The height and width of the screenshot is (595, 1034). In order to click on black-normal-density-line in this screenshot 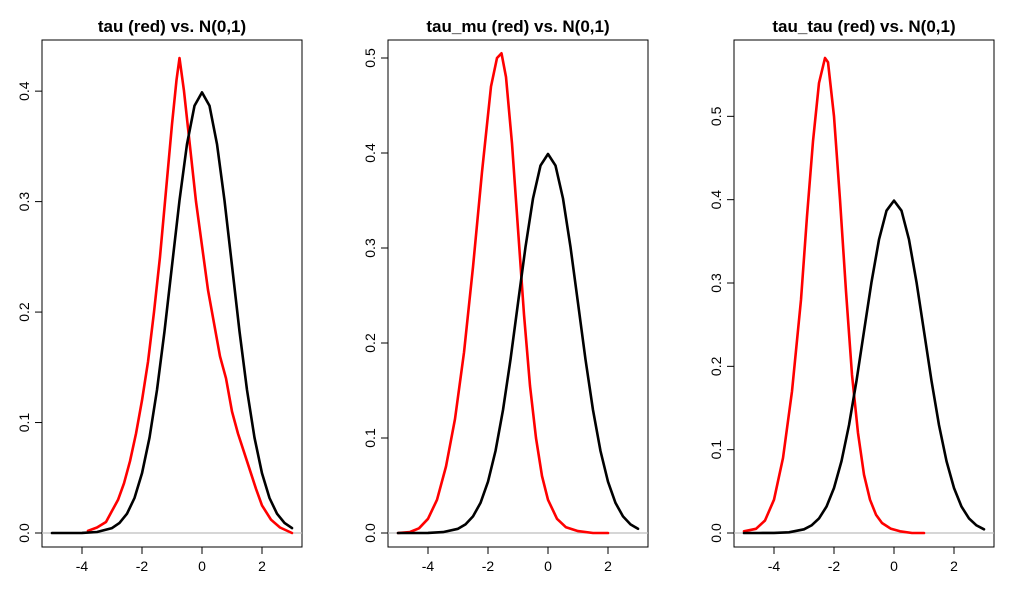, I will do `click(864, 367)`.